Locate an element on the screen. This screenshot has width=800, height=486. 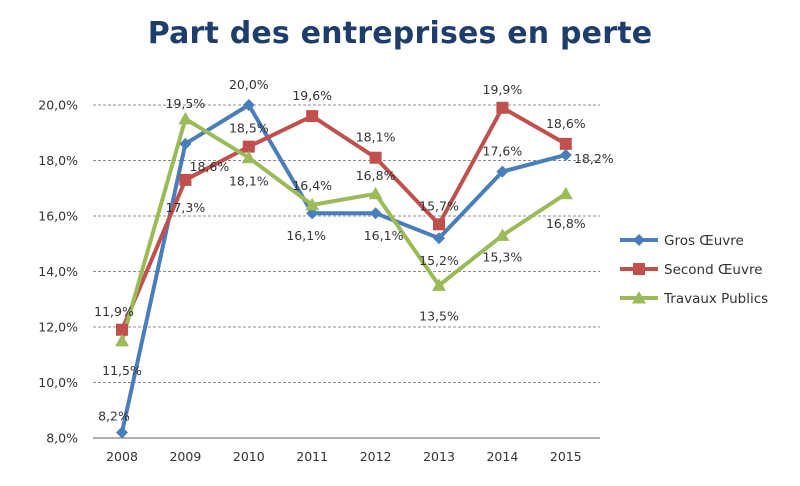
data-label-second-oeuvre: 18,6% is located at coordinates (566, 123).